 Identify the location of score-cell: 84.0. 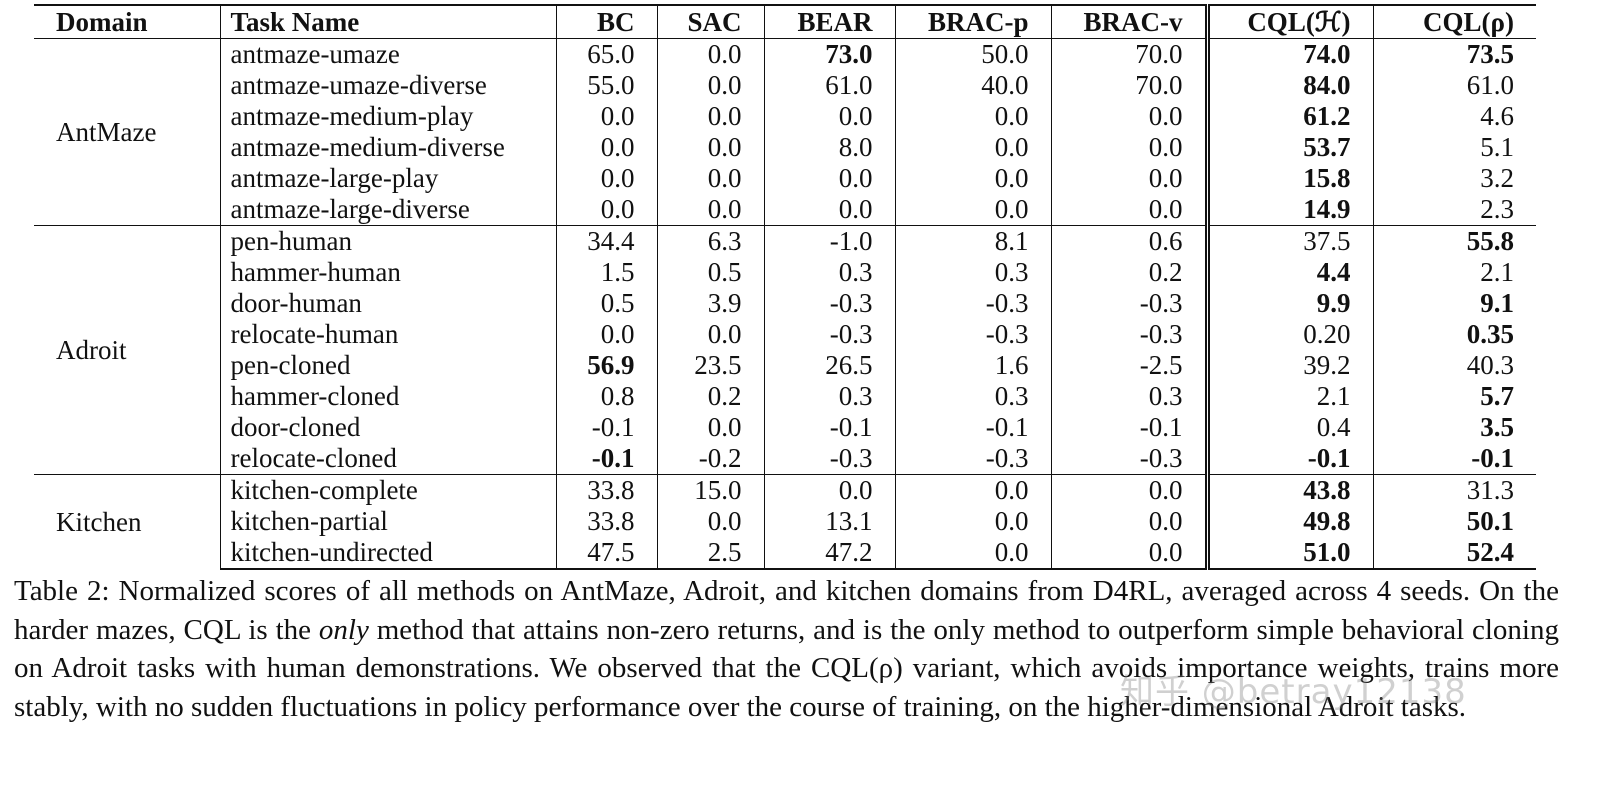
(1288, 85).